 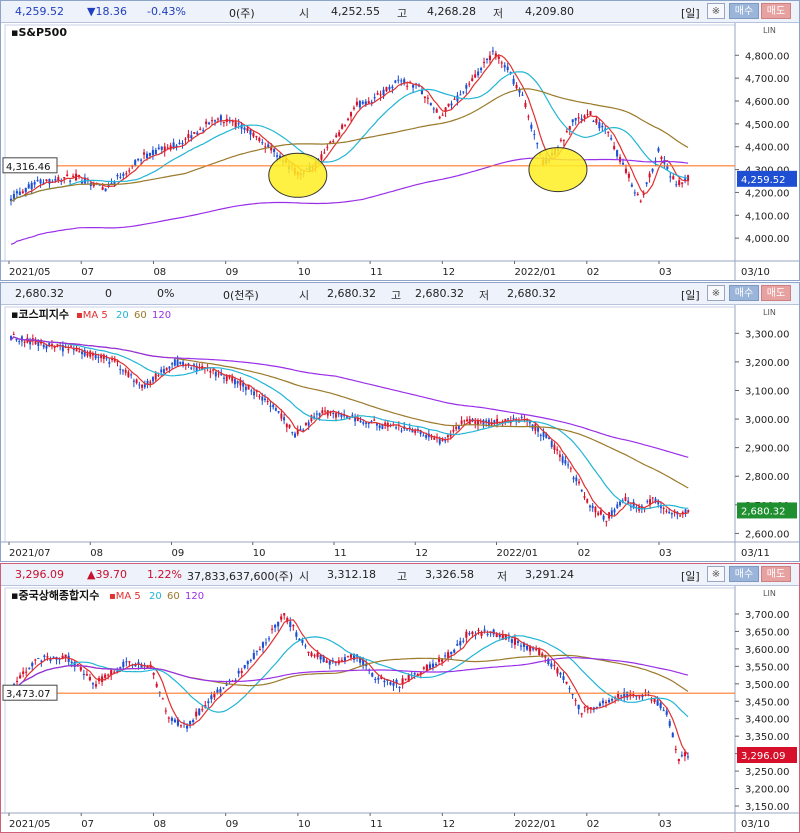 I want to click on low-value: 3,291.24, so click(x=549, y=574).